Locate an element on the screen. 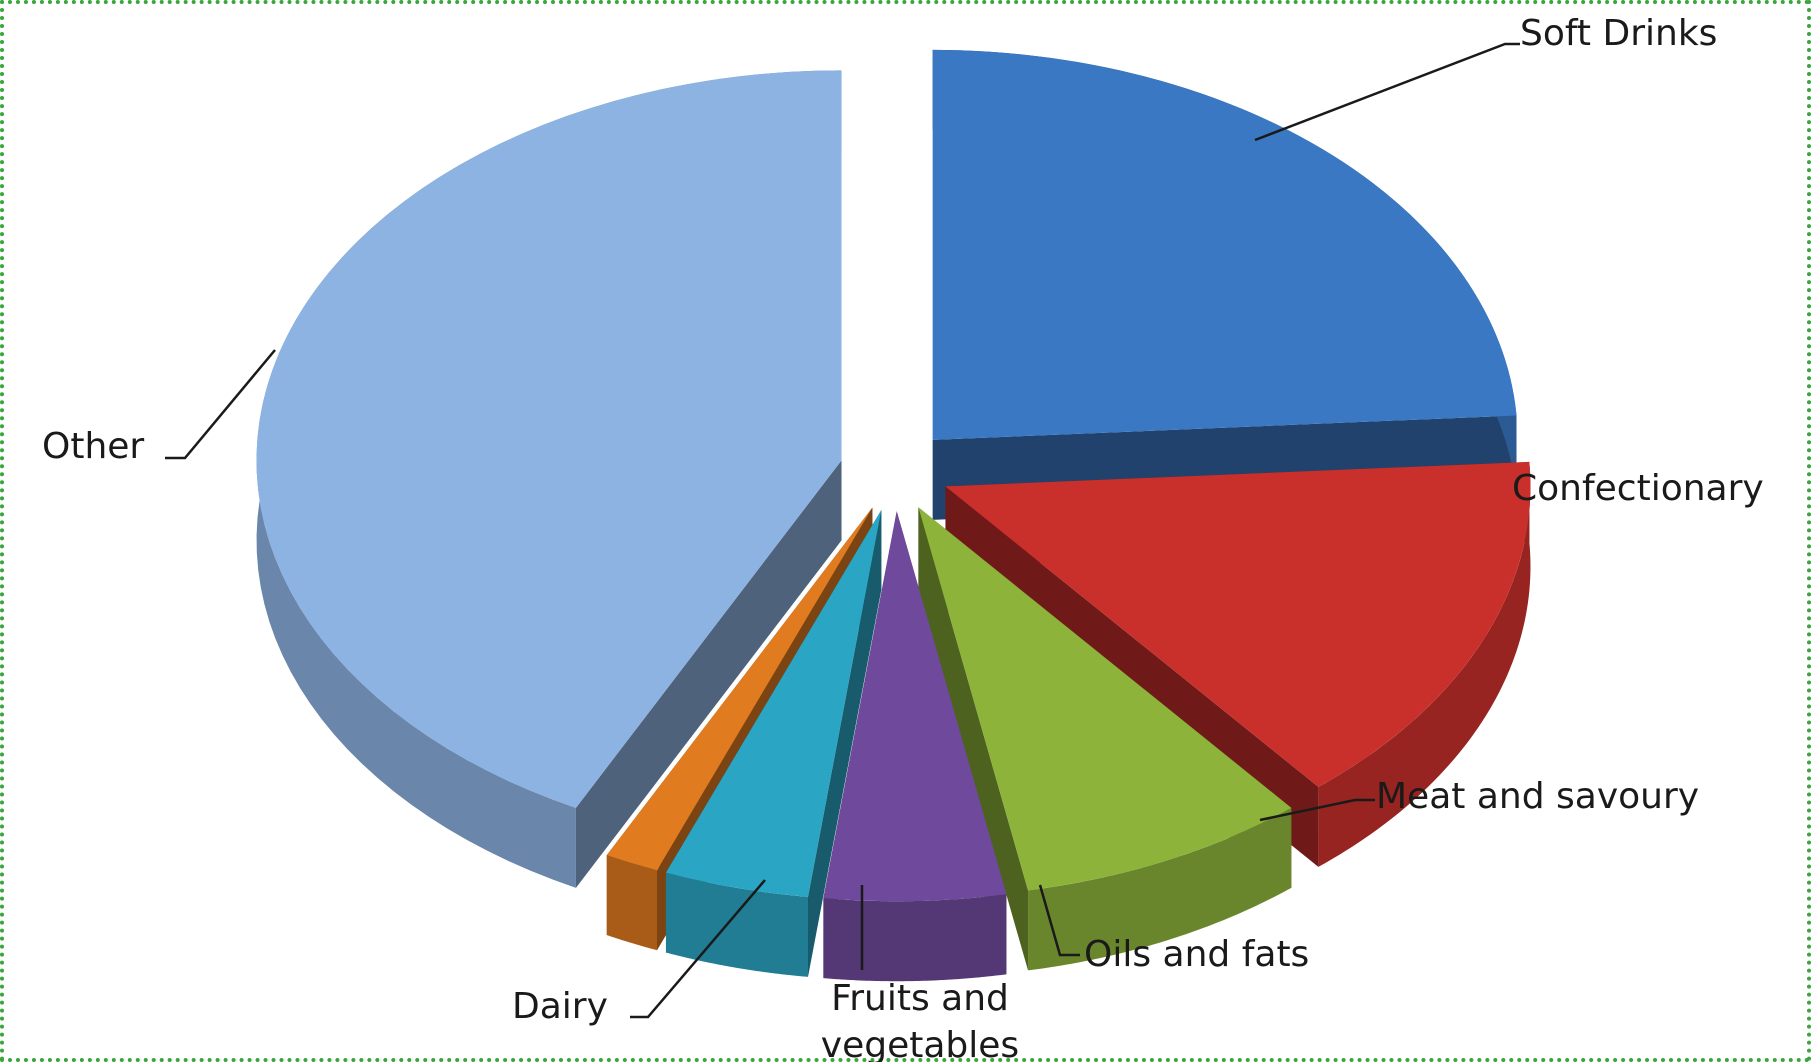  label-fruits-line1: Fruits and is located at coordinates (920, 998).